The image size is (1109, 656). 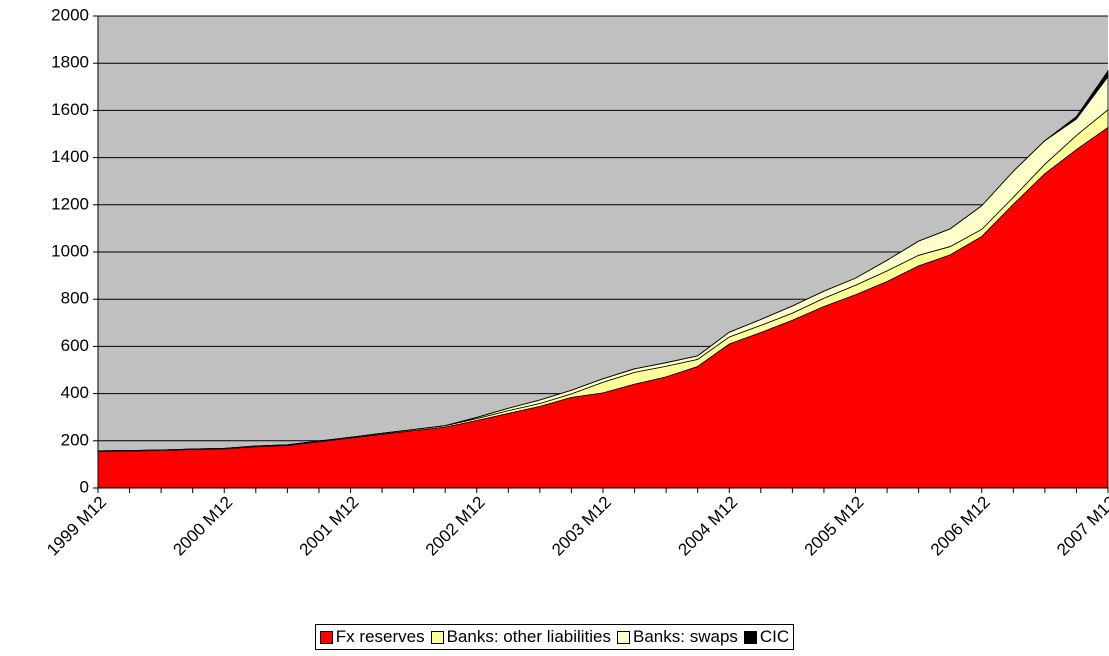 What do you see at coordinates (75, 392) in the screenshot?
I see `y-tick-label: 400` at bounding box center [75, 392].